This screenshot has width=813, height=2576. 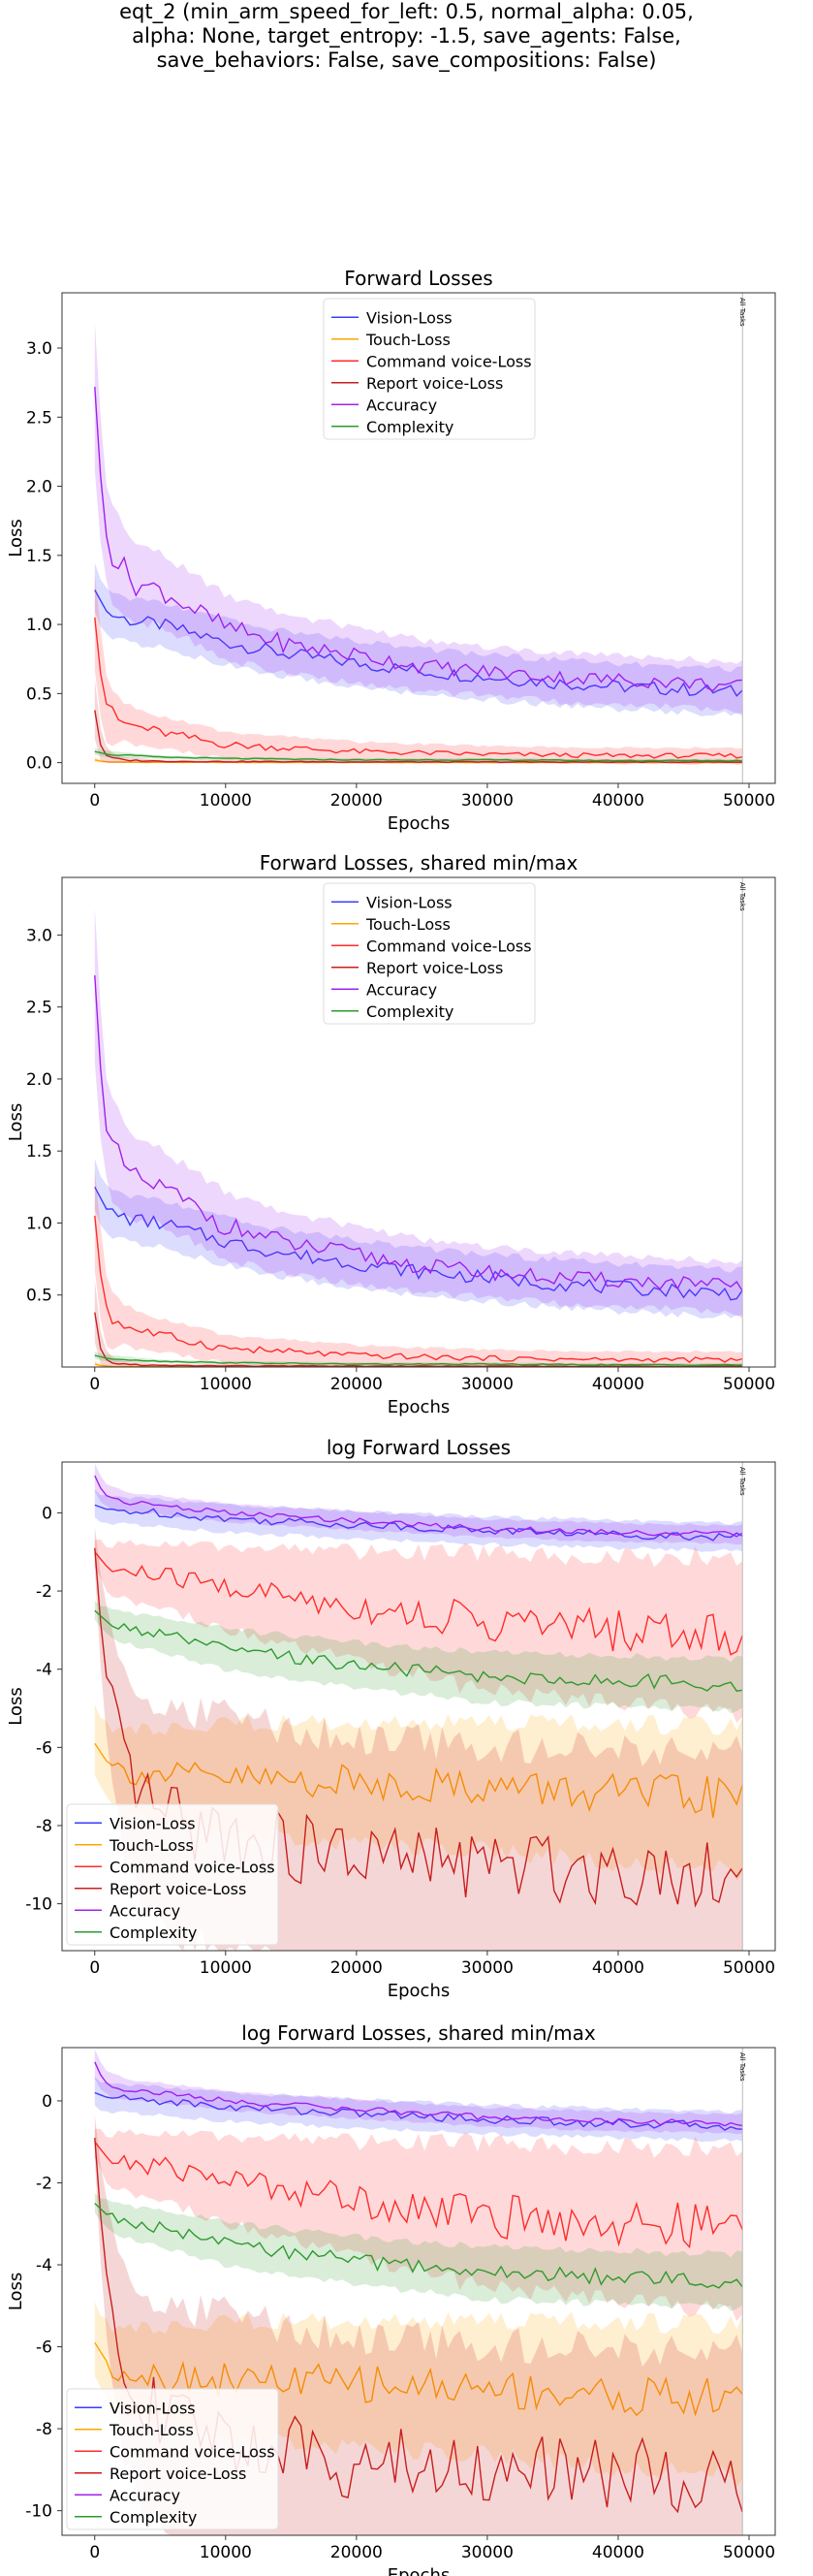 What do you see at coordinates (418, 1339) in the screenshot?
I see `series-line-report` at bounding box center [418, 1339].